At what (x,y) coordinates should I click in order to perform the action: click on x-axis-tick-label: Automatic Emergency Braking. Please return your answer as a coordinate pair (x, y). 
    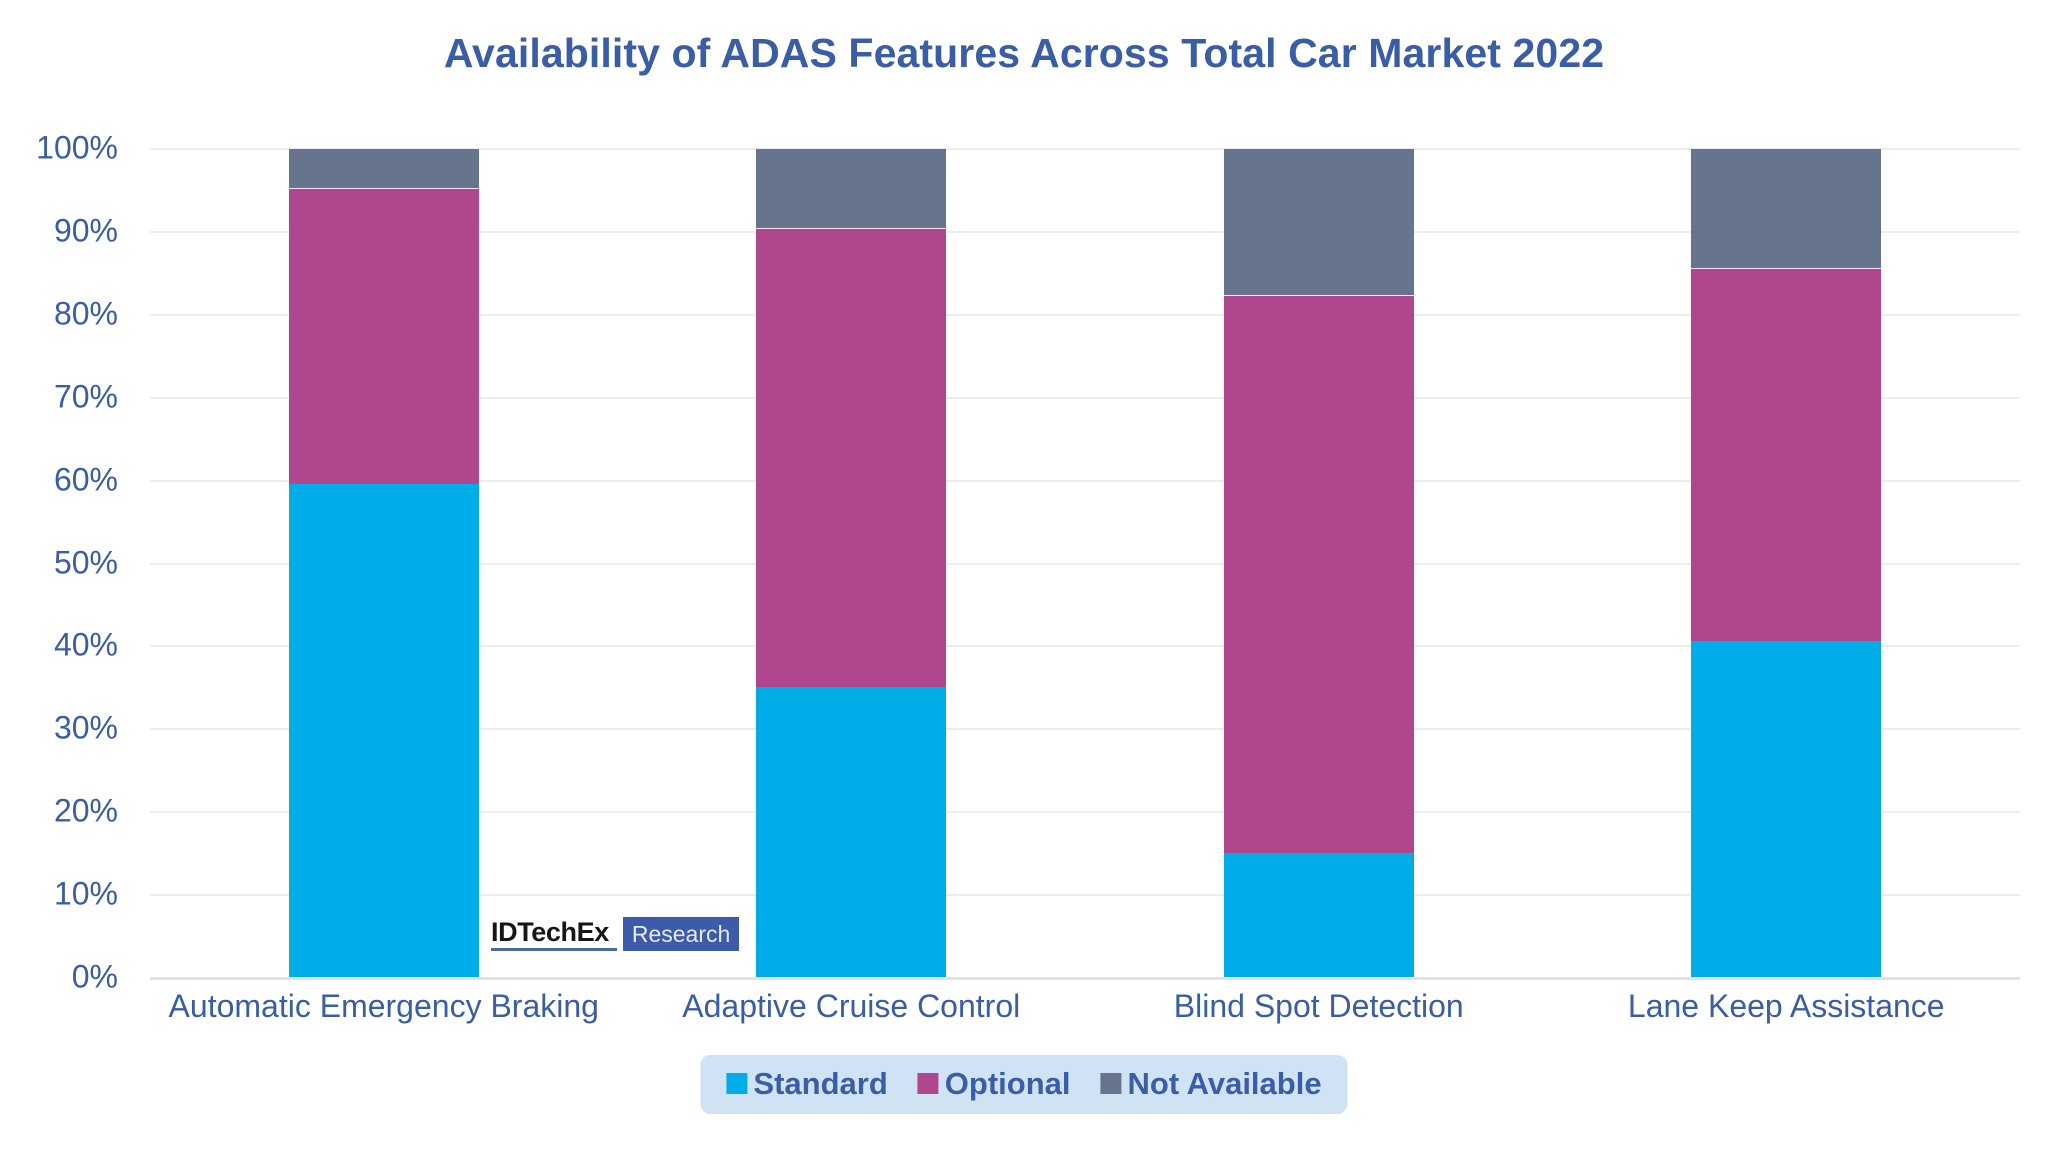
    Looking at the image, I should click on (383, 1006).